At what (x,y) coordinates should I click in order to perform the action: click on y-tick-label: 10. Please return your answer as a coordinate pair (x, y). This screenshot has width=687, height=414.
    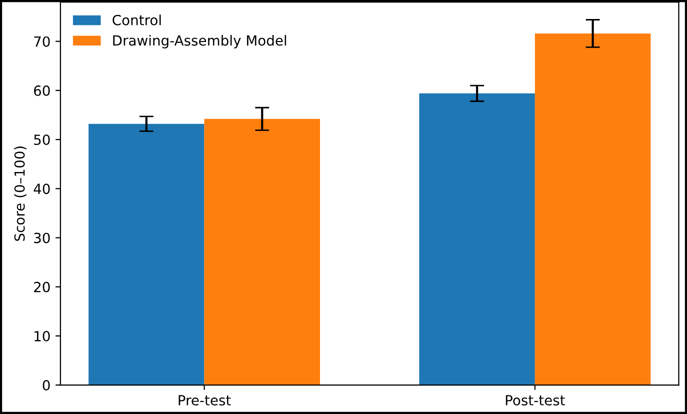
    Looking at the image, I should click on (42, 336).